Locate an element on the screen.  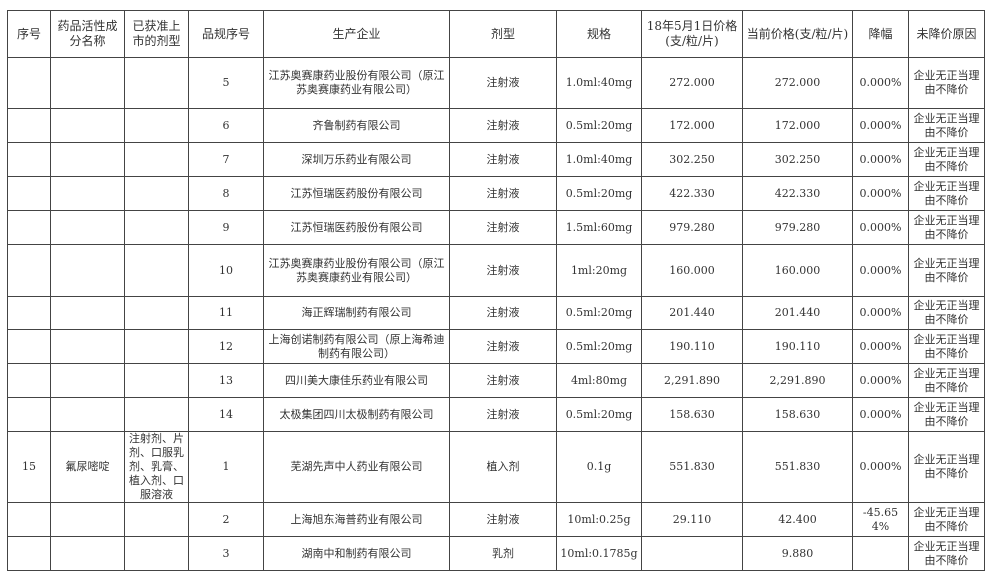
cell-specification: 10ml:0.25g is located at coordinates (599, 519).